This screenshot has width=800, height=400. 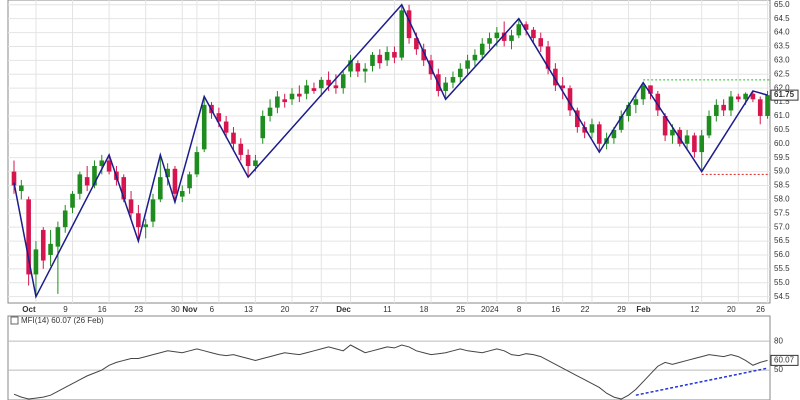 What do you see at coordinates (65, 309) in the screenshot?
I see `x-tick-label: 9` at bounding box center [65, 309].